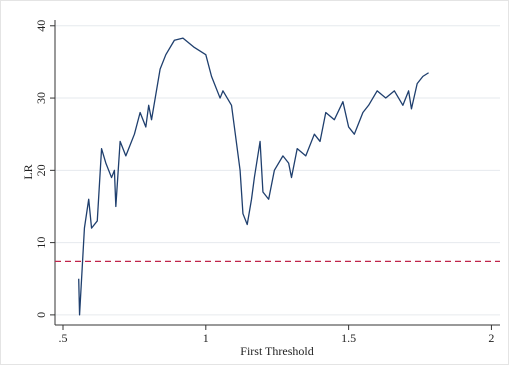  Describe the element at coordinates (41, 98) in the screenshot. I see `y-tick-label: 30` at that location.